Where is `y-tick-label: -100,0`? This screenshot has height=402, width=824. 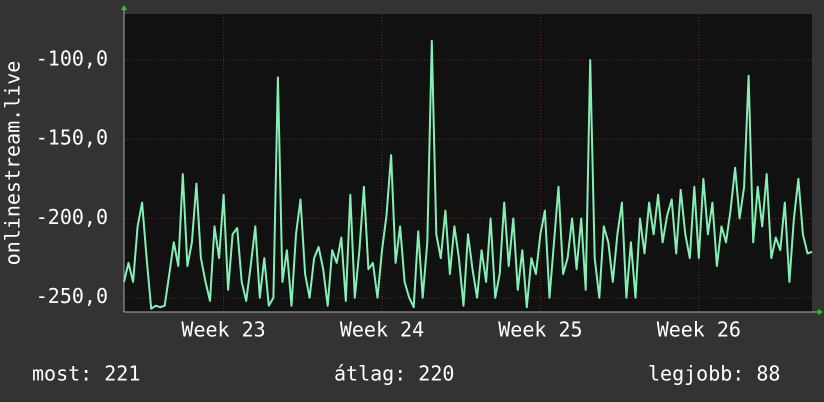 y-tick-label: -100,0 is located at coordinates (72, 58).